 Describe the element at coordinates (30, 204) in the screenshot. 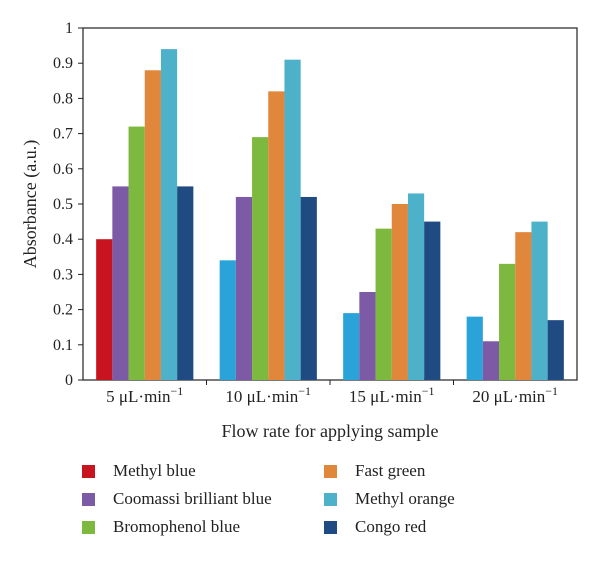

I see `y-axis-label: Absorbance (a.u.)` at that location.